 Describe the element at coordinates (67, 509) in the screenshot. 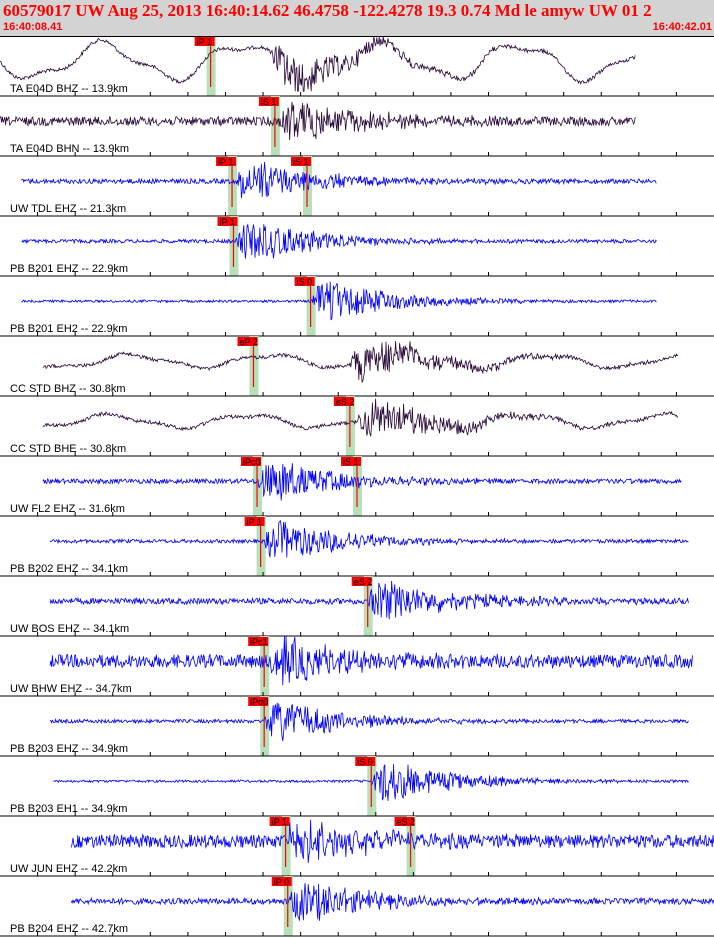

I see `trace-label: UW FL2 EHZ -- 31.6km` at that location.